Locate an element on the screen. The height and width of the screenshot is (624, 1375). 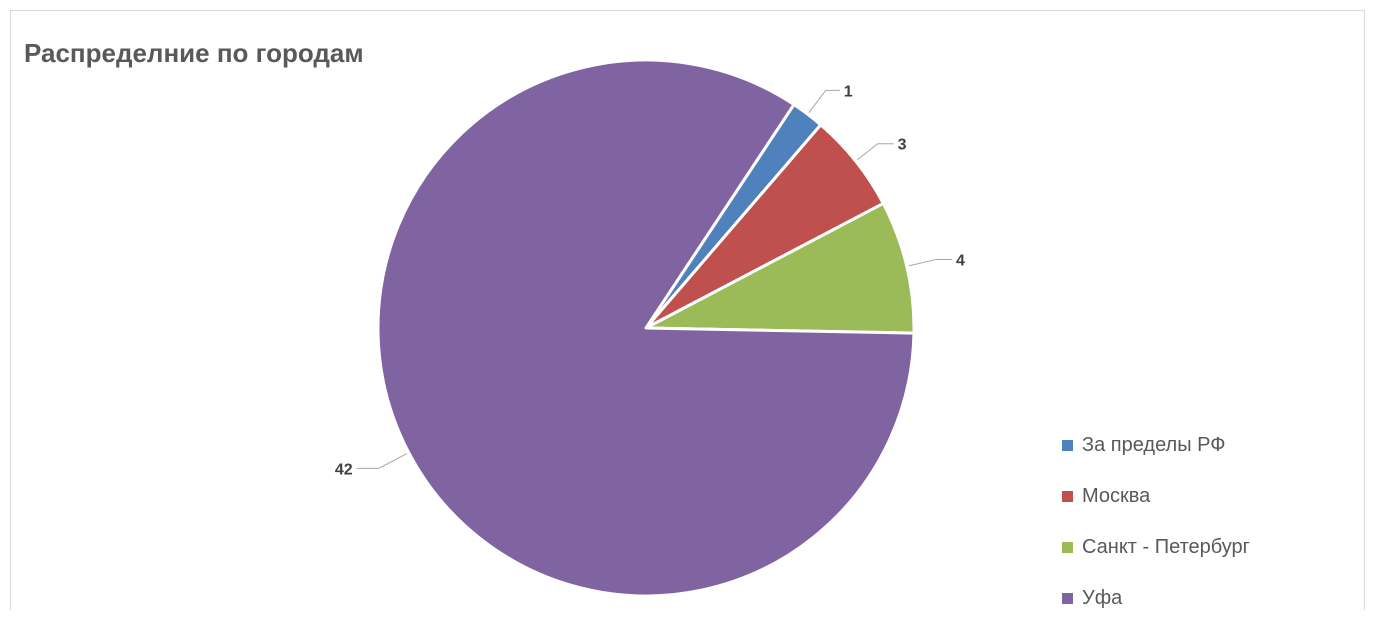
legend-label: За пределы РФ is located at coordinates (1154, 445).